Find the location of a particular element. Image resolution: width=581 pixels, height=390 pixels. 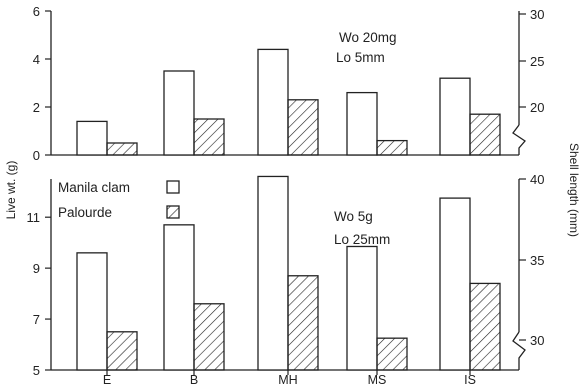

bar-manila-clam-b-bottom is located at coordinates (179, 297).